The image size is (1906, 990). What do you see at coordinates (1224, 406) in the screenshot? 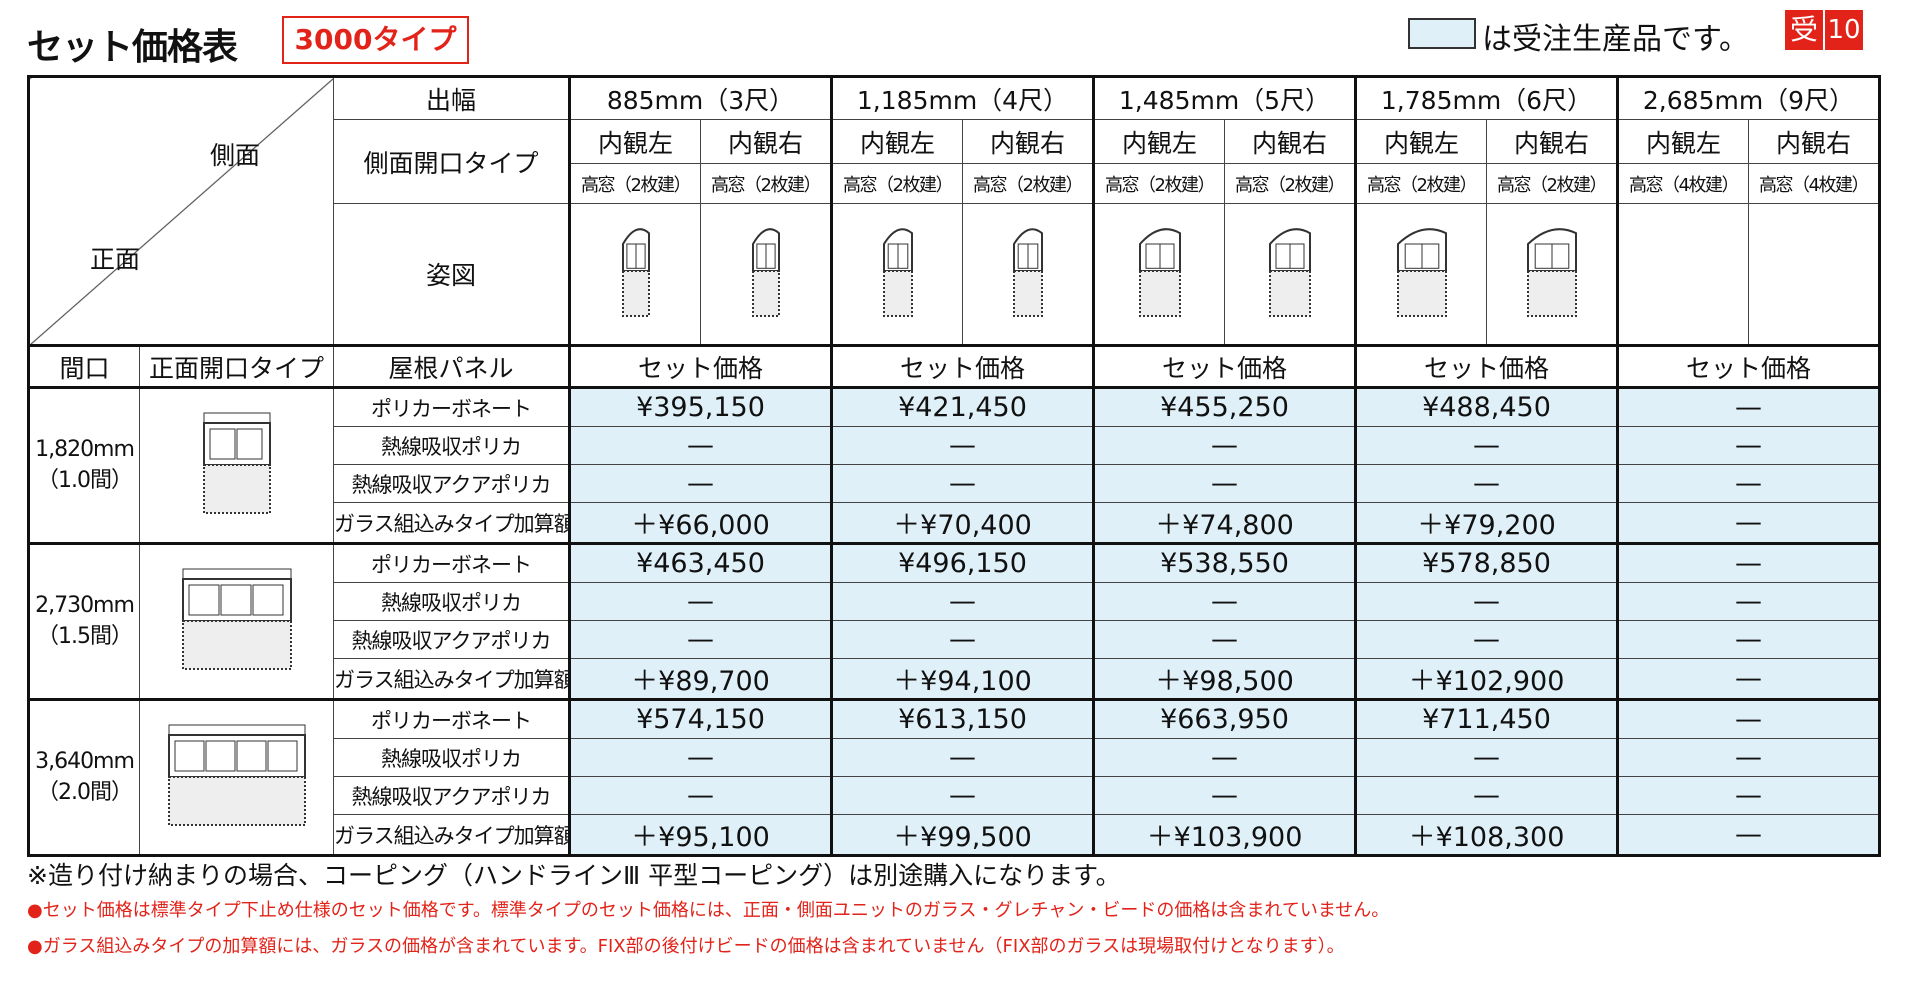
I see `price: ¥455,250` at bounding box center [1224, 406].